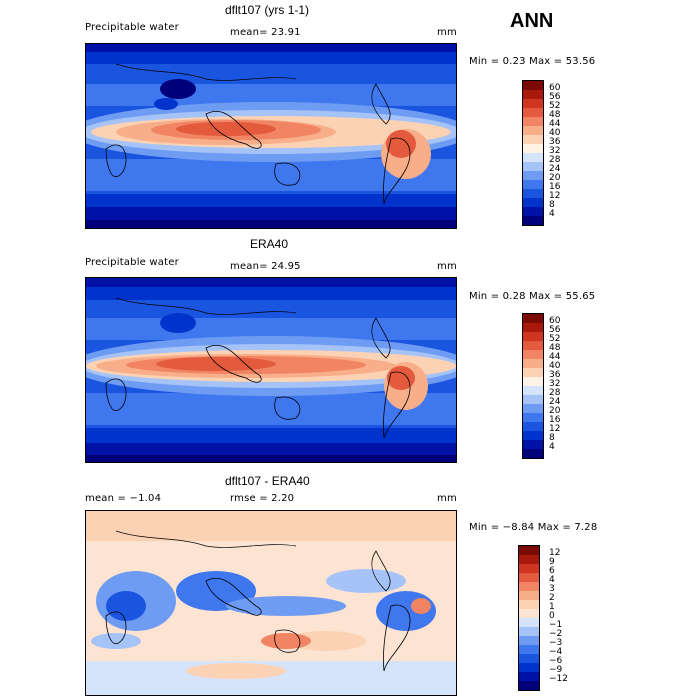 The width and height of the screenshot is (700, 700). I want to click on panel2-minmax: Min = 0.28 Max = 55.65, so click(532, 296).